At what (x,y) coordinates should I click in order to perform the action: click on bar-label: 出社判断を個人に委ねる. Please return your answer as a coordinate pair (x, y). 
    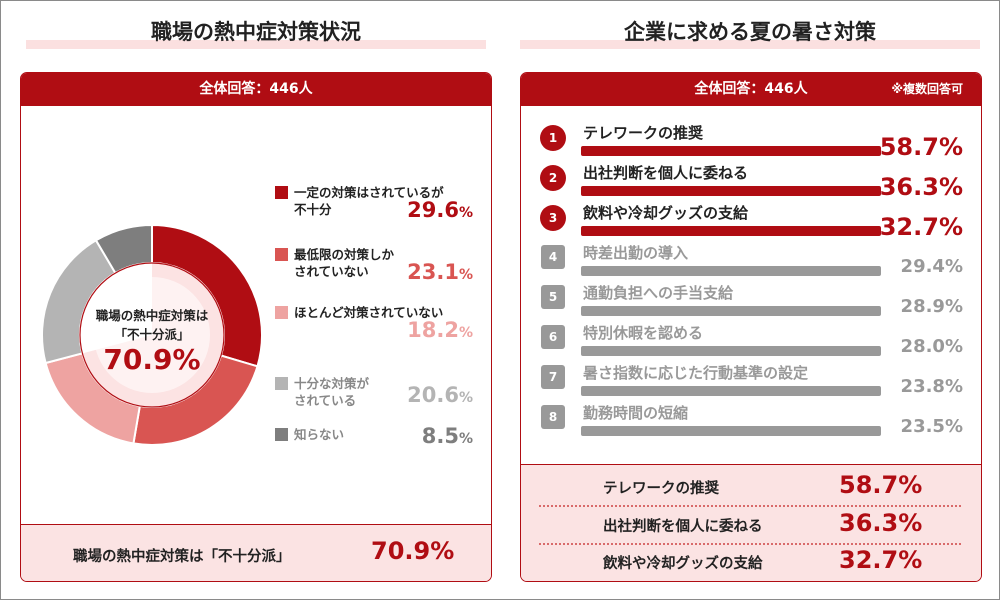
    Looking at the image, I should click on (666, 173).